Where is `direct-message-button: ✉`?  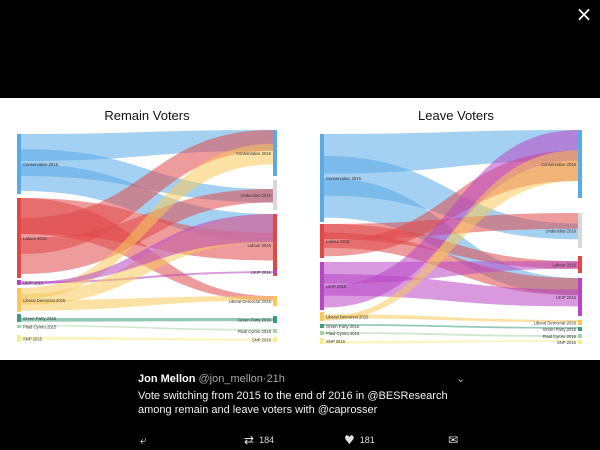
direct-message-button: ✉ is located at coordinates (455, 440).